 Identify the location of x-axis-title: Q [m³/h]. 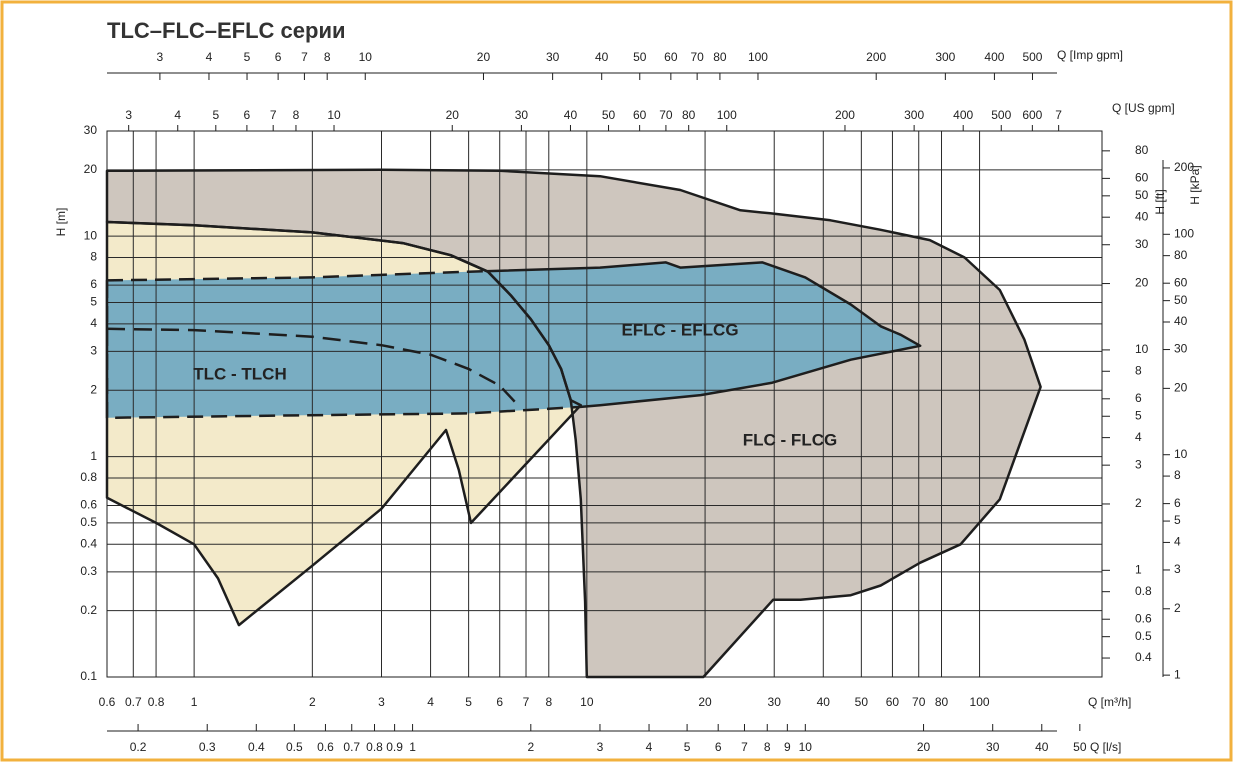
(1109, 702).